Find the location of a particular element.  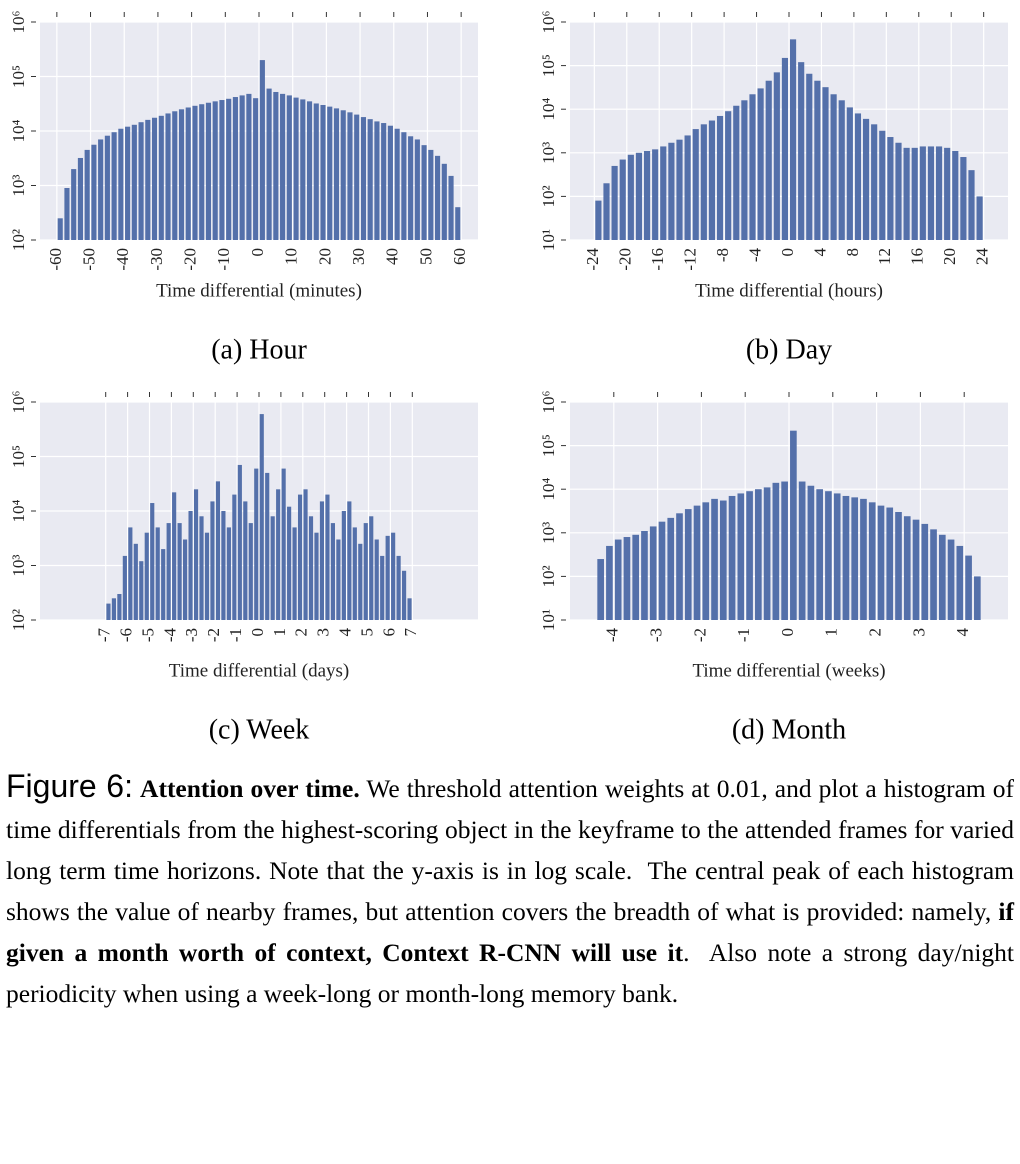

x-tick-label: -60 is located at coordinates (55, 259).